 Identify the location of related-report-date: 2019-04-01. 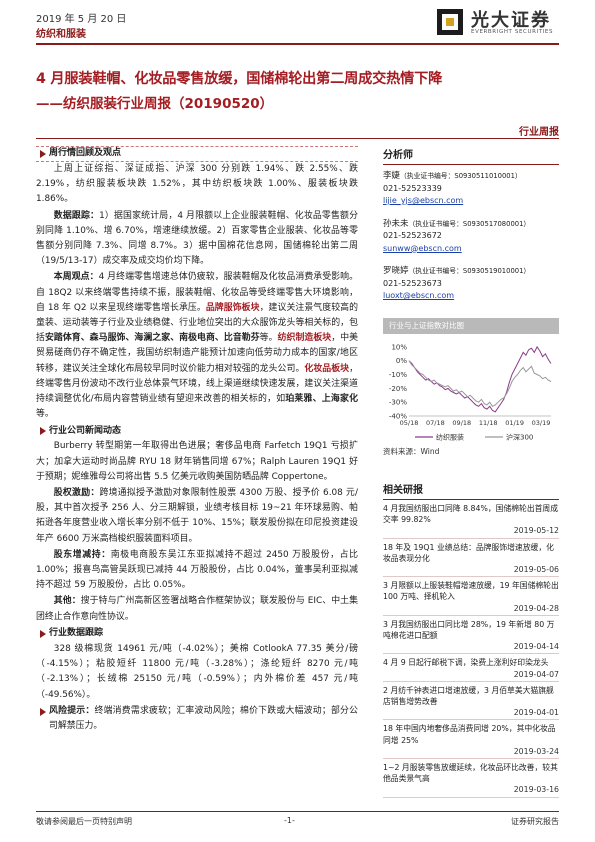
(536, 713).